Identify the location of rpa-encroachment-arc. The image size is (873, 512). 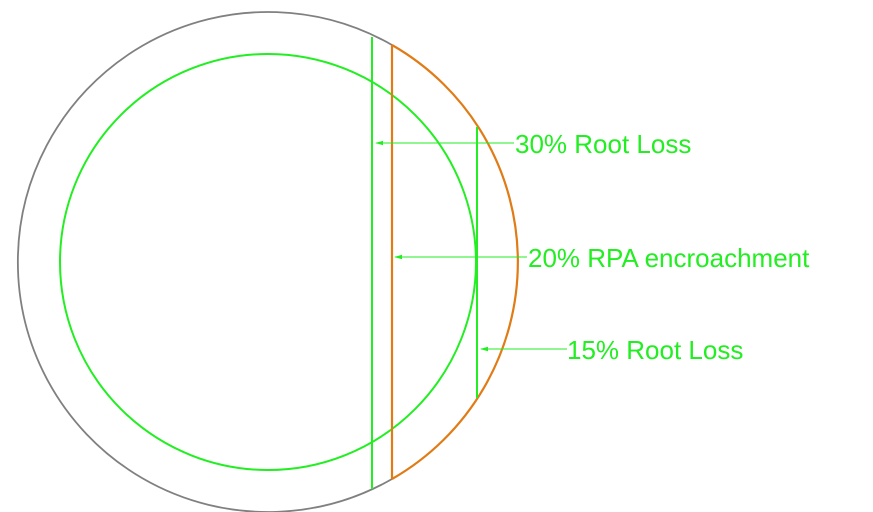
(455, 262).